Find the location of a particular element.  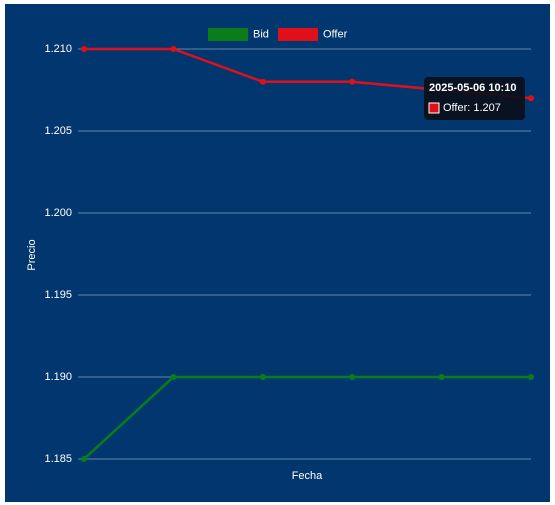

y-tick-label: 1.210 is located at coordinates (58, 49).